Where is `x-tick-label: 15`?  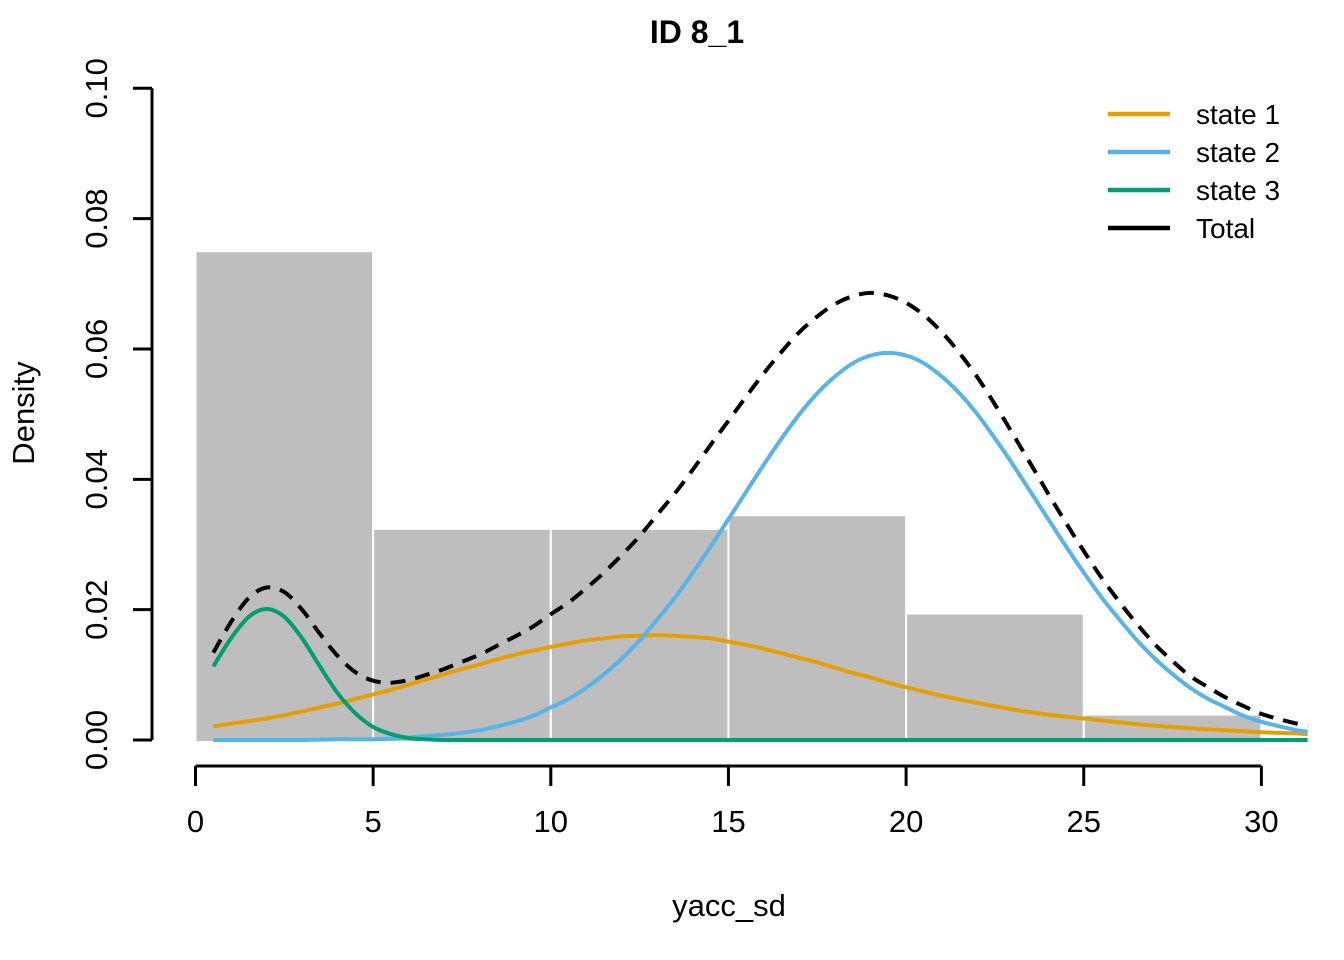
x-tick-label: 15 is located at coordinates (728, 821).